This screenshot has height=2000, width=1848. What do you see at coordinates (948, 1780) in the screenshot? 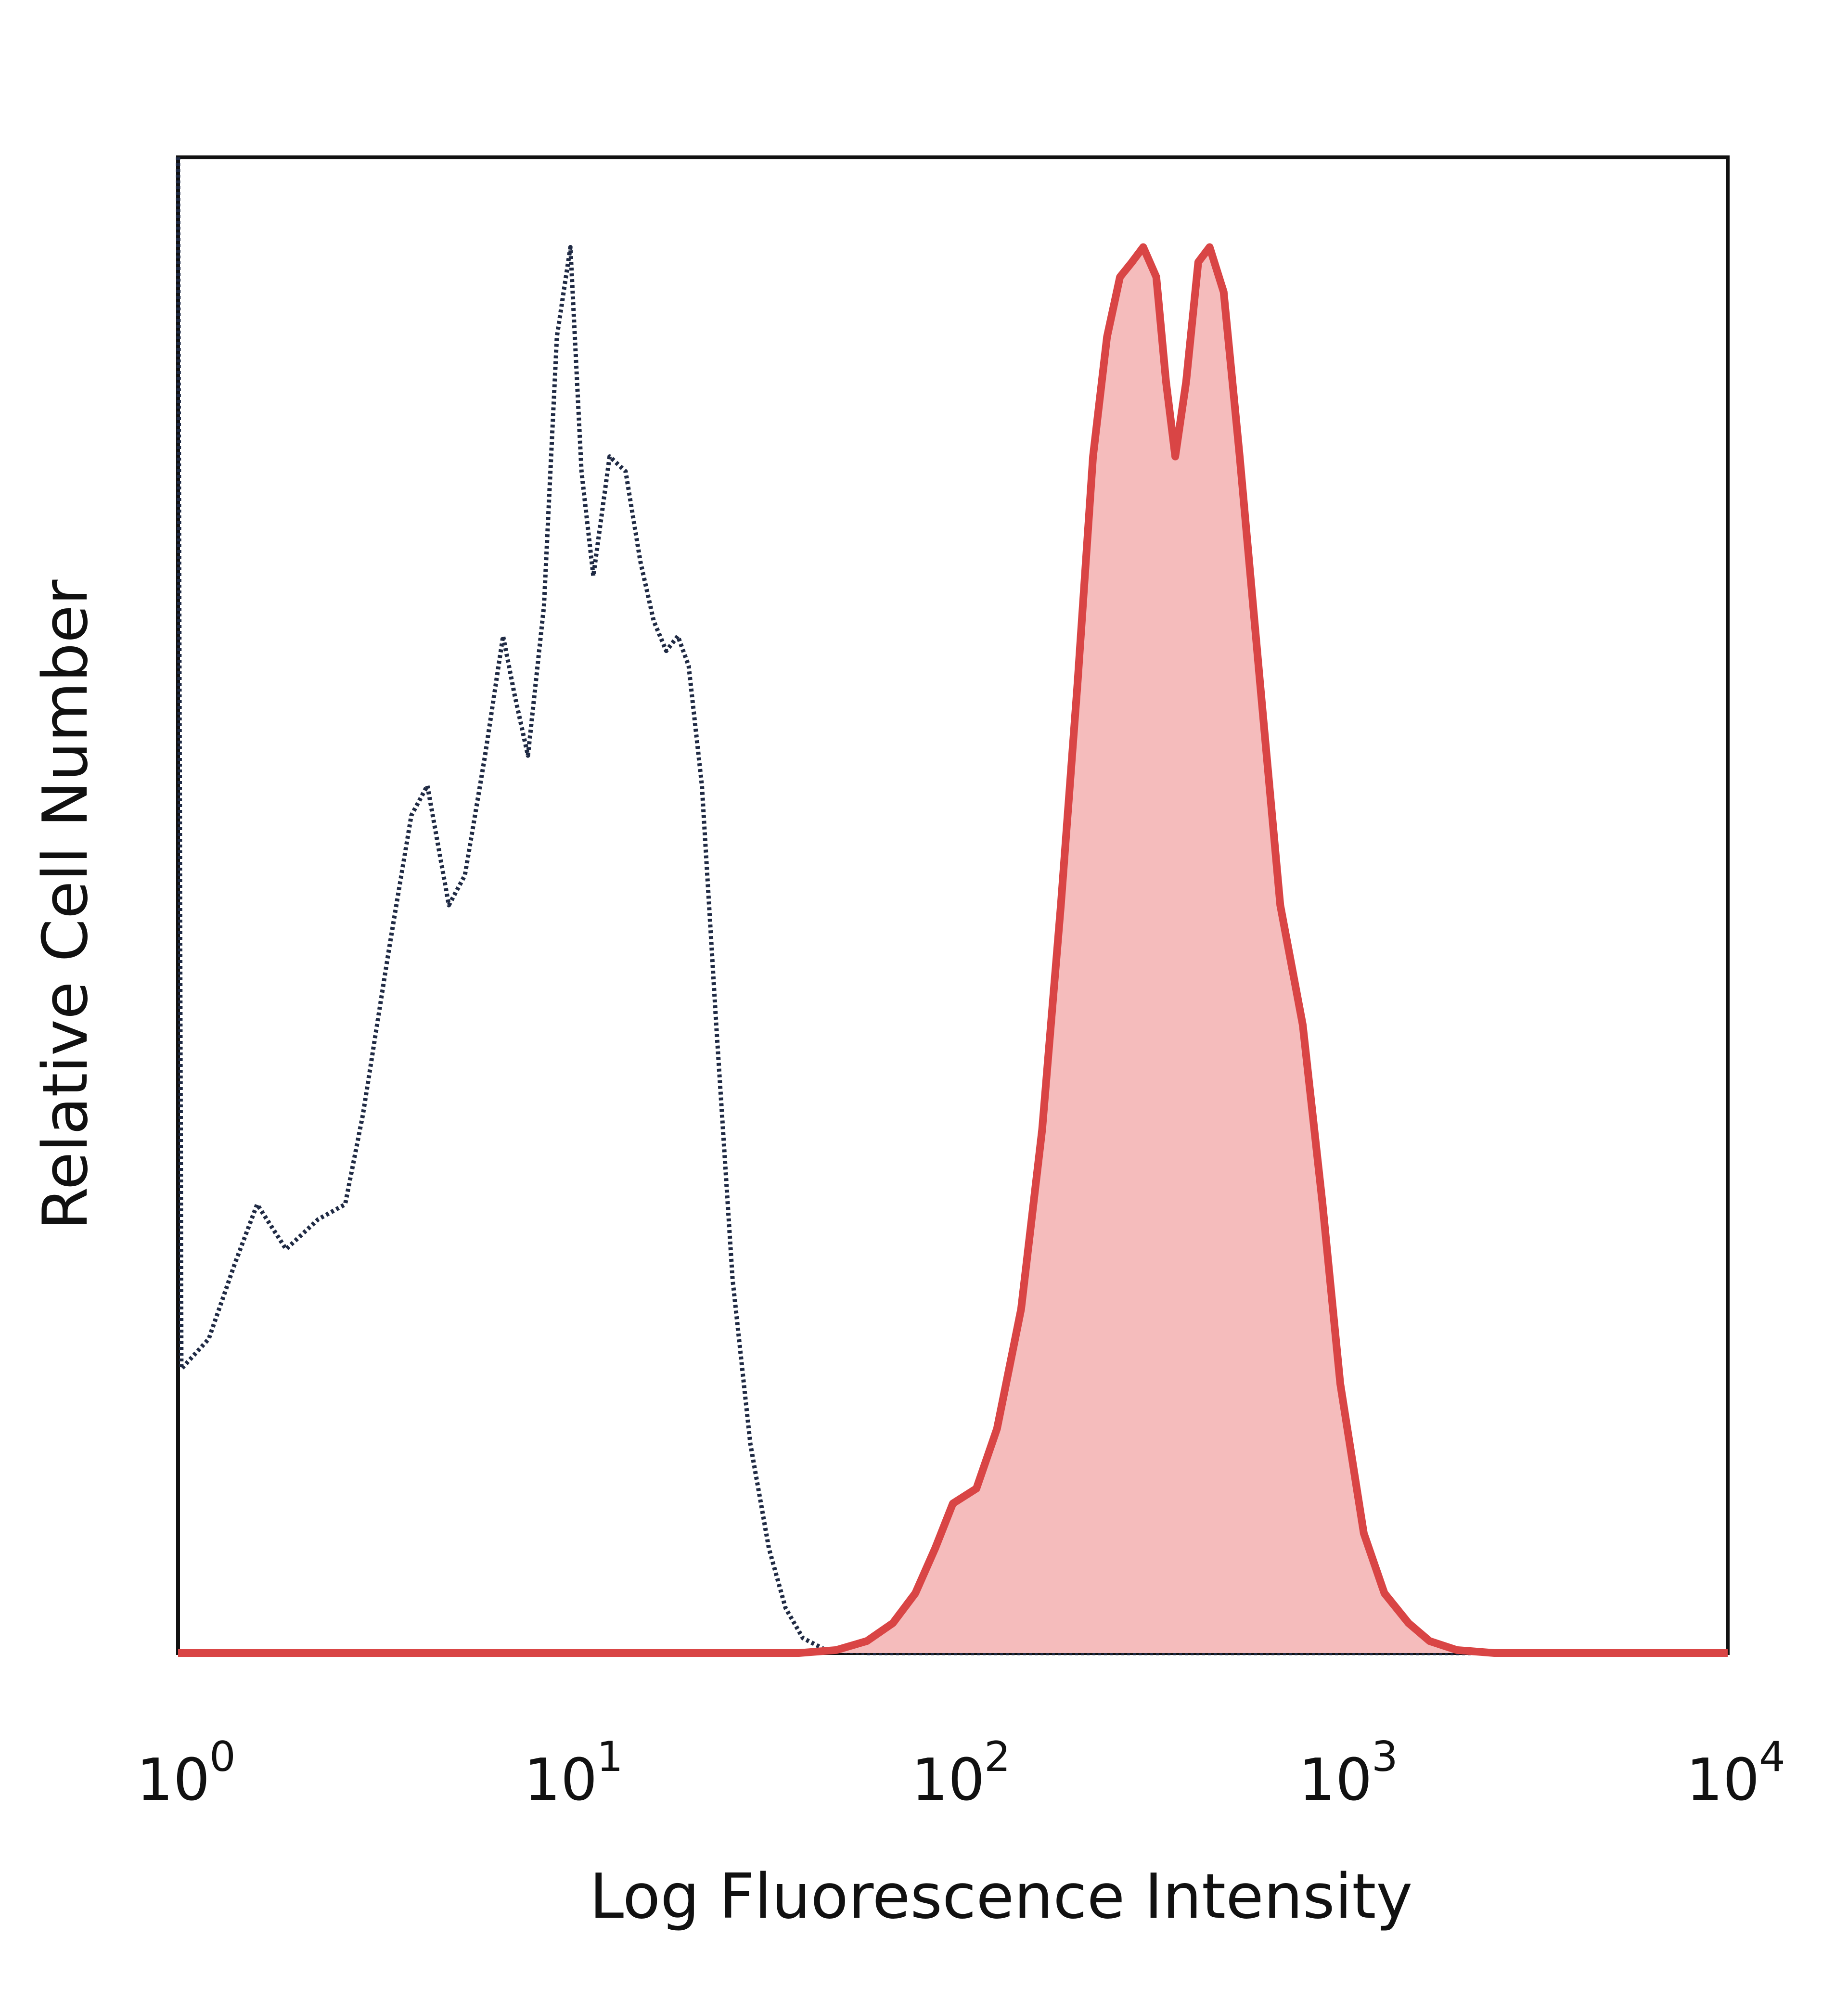
I see `x-tick-label-2: 10` at bounding box center [948, 1780].